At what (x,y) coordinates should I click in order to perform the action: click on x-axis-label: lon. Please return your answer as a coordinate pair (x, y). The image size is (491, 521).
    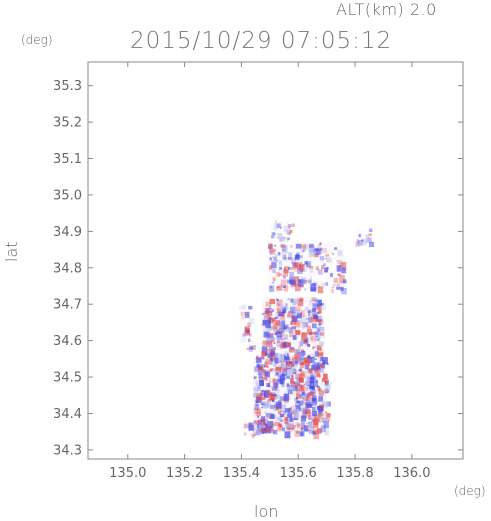
    Looking at the image, I should click on (266, 511).